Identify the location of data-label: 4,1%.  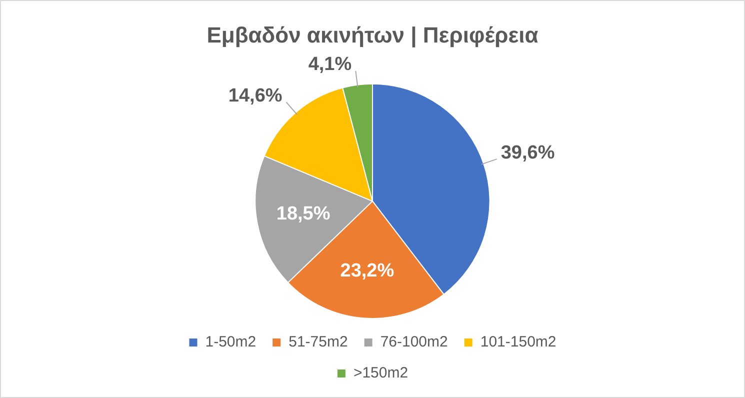
(330, 65).